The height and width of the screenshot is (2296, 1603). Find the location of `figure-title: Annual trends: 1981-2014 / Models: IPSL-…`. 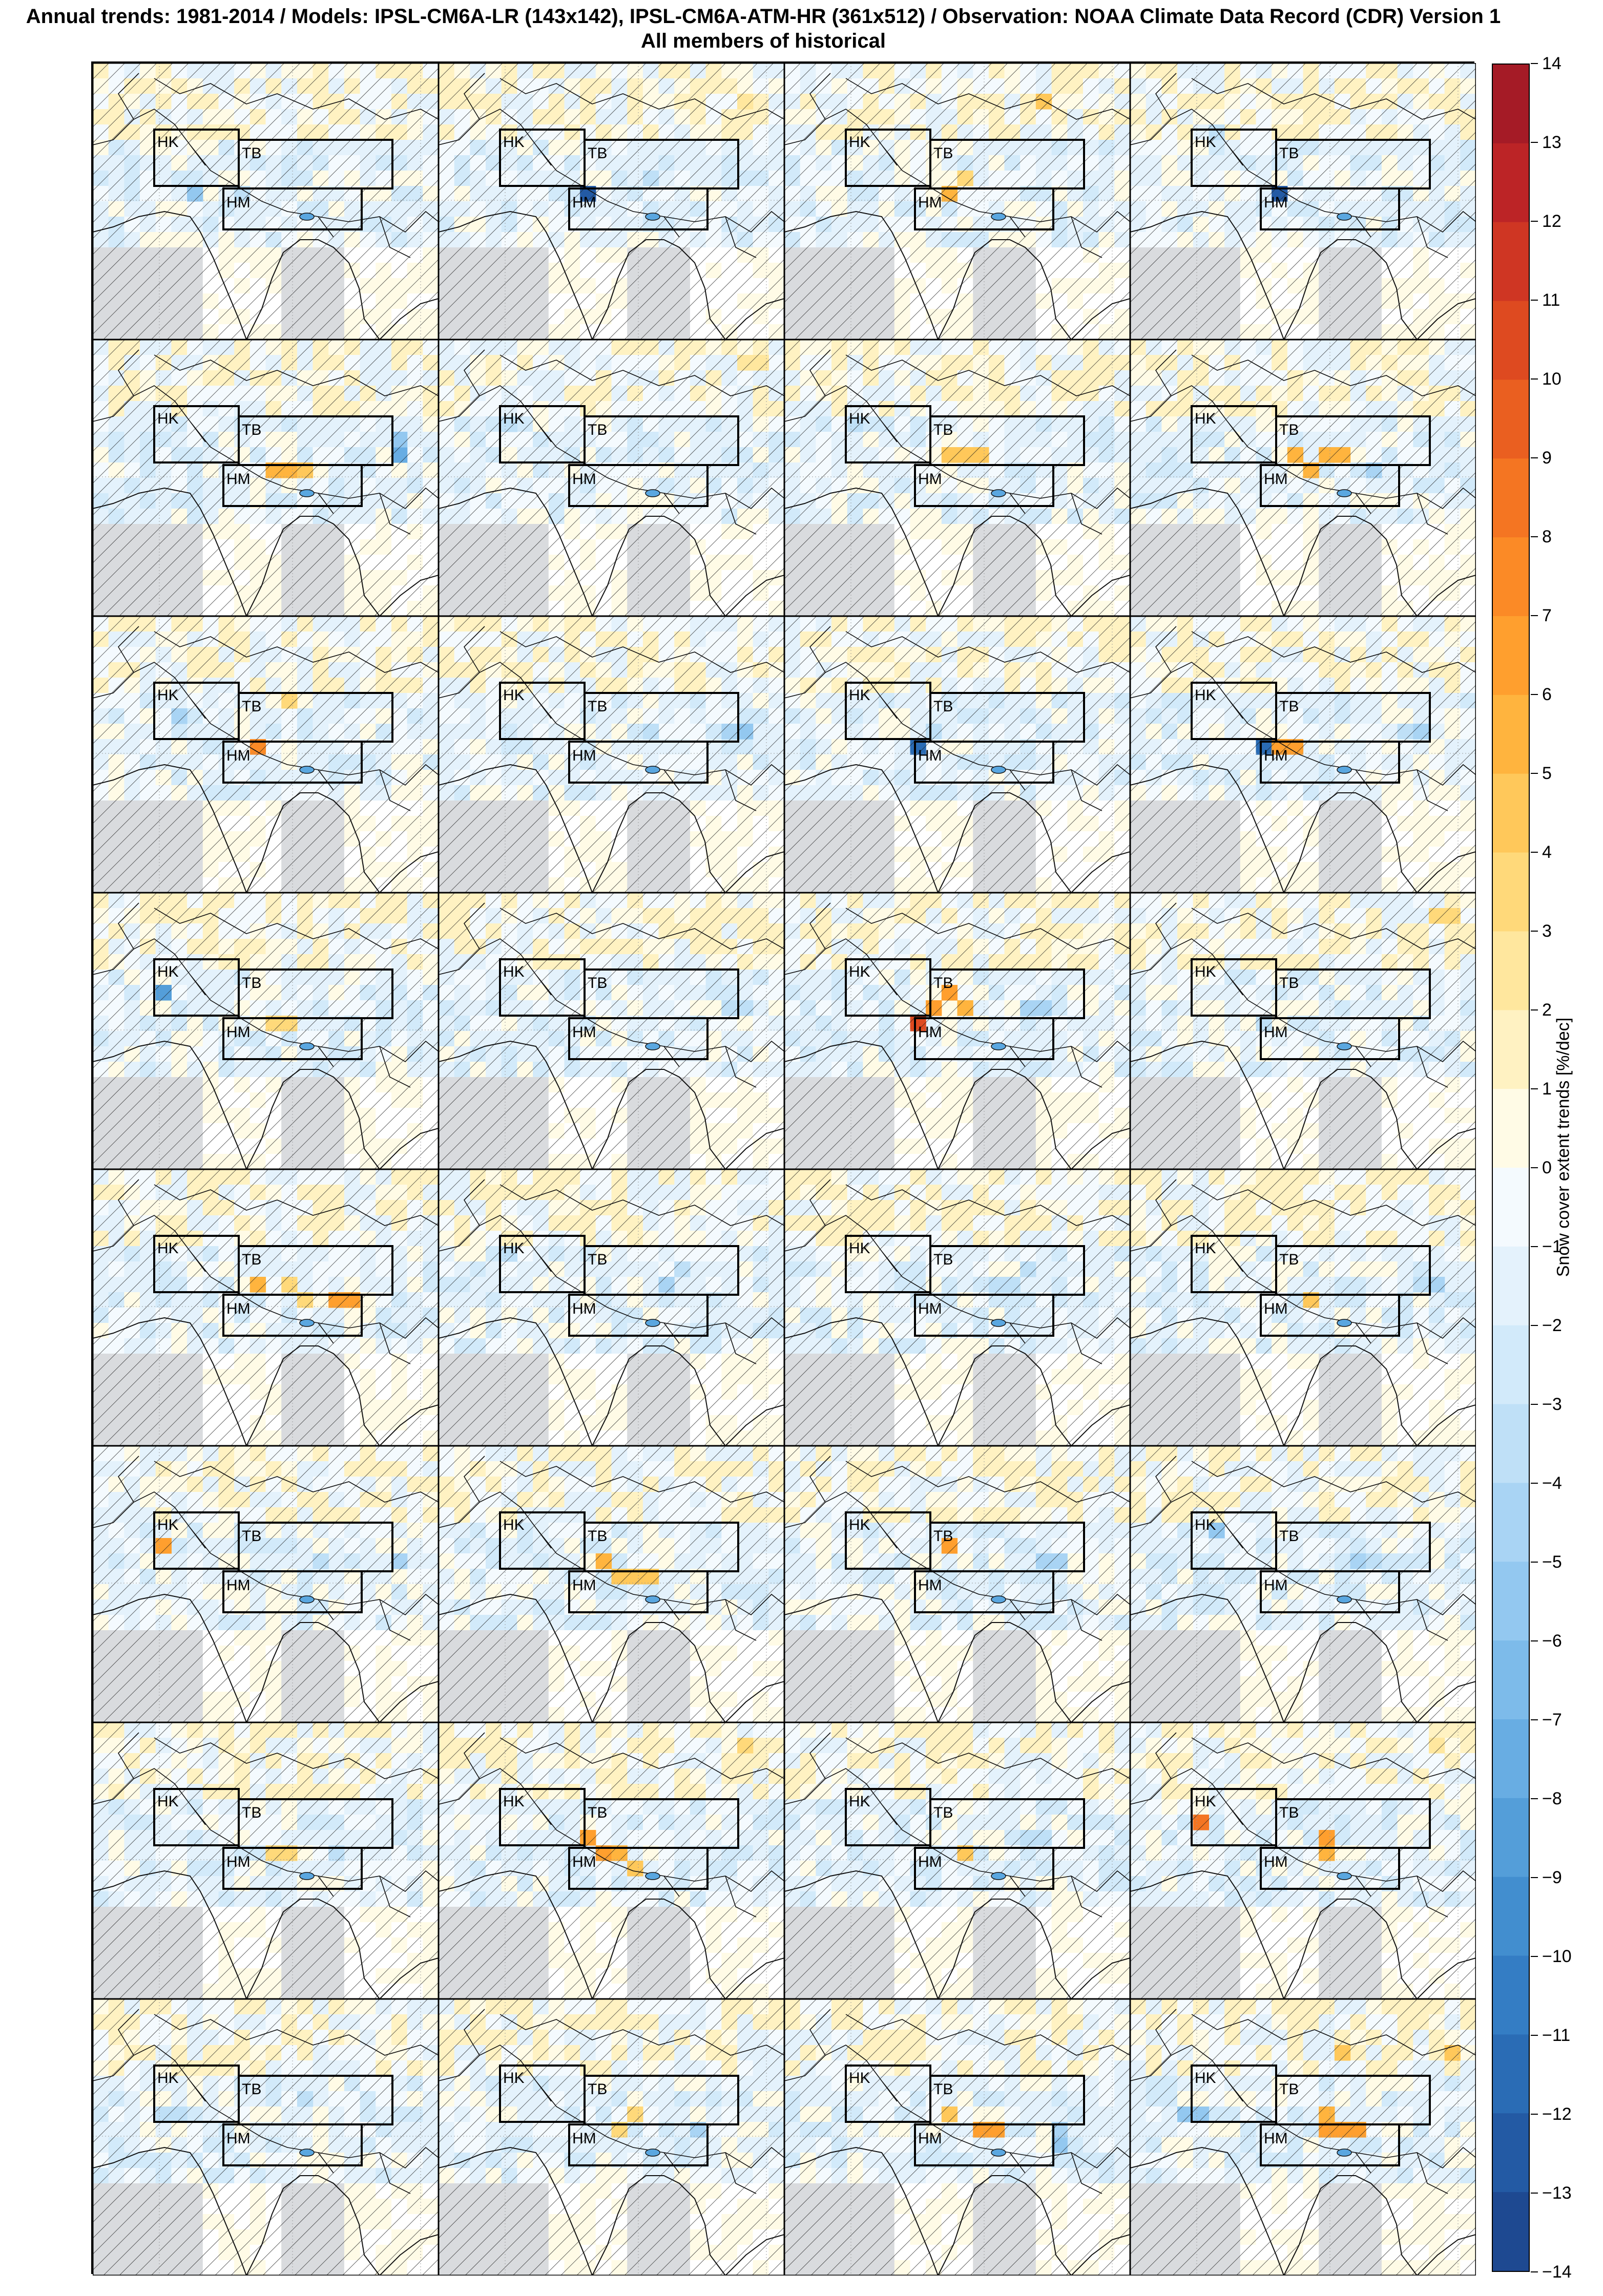

figure-title: Annual trends: 1981-2014 / Models: IPSL-… is located at coordinates (763, 28).